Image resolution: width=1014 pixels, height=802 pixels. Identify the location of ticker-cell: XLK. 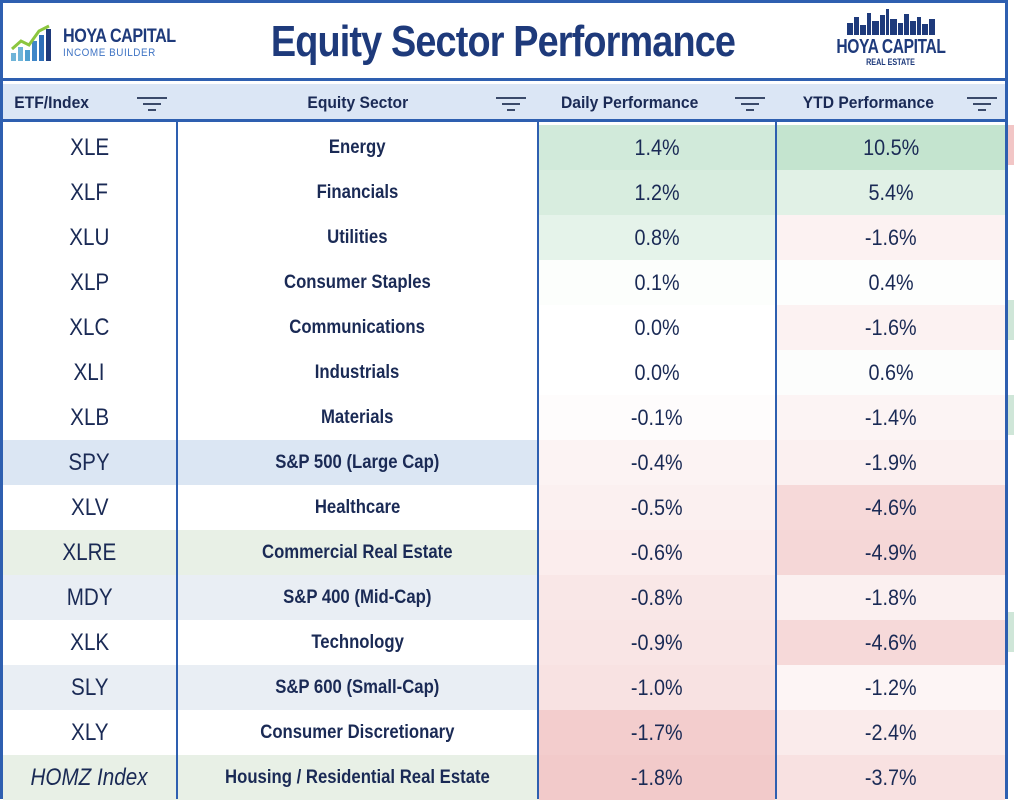
(89, 642).